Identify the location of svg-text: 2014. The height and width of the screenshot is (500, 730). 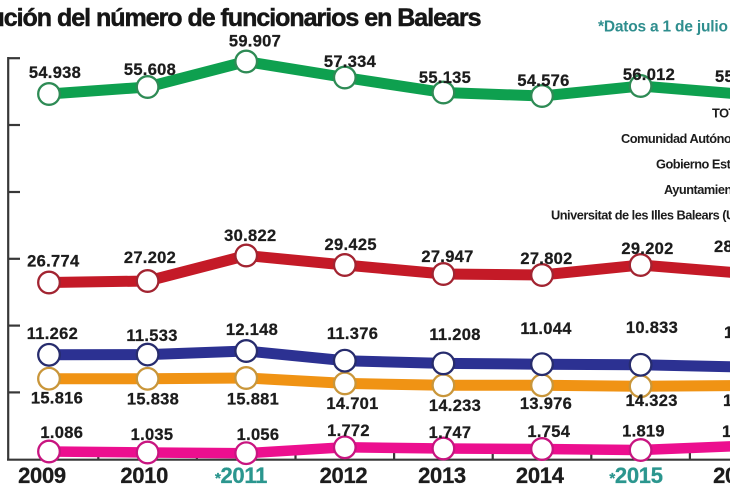
(540, 475).